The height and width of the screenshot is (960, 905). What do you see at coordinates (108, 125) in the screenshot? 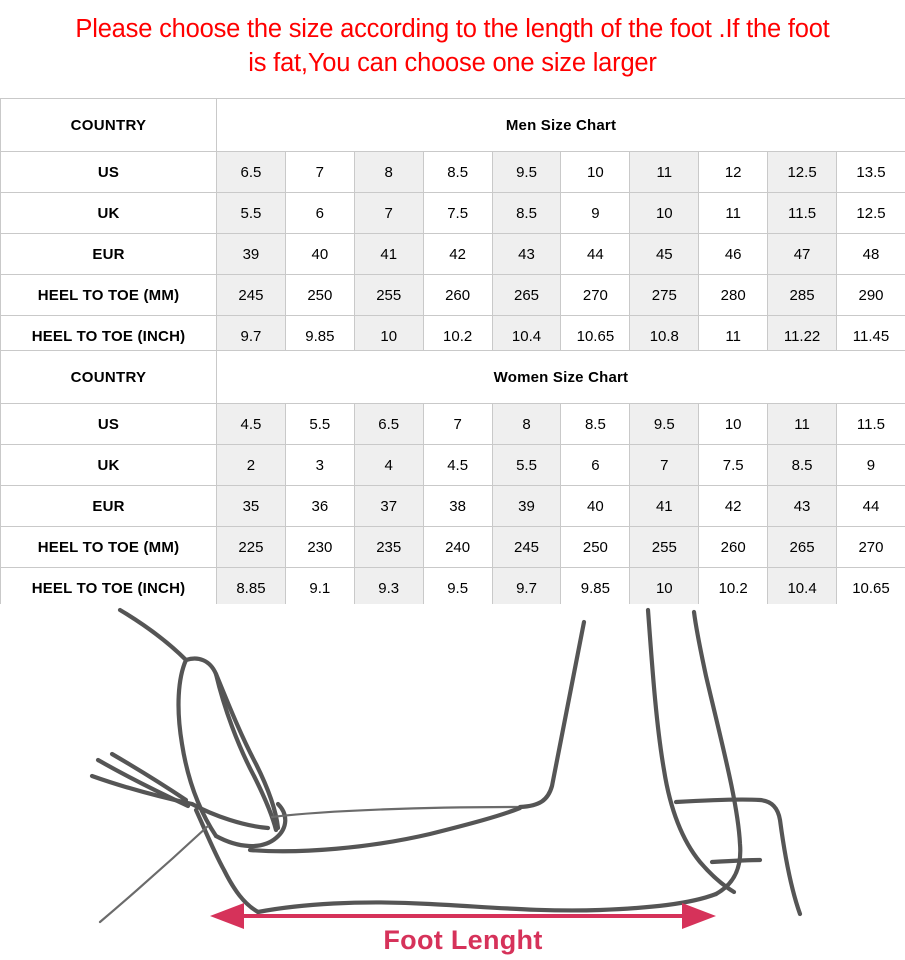
I see `men-country-header: COUNTRY` at bounding box center [108, 125].